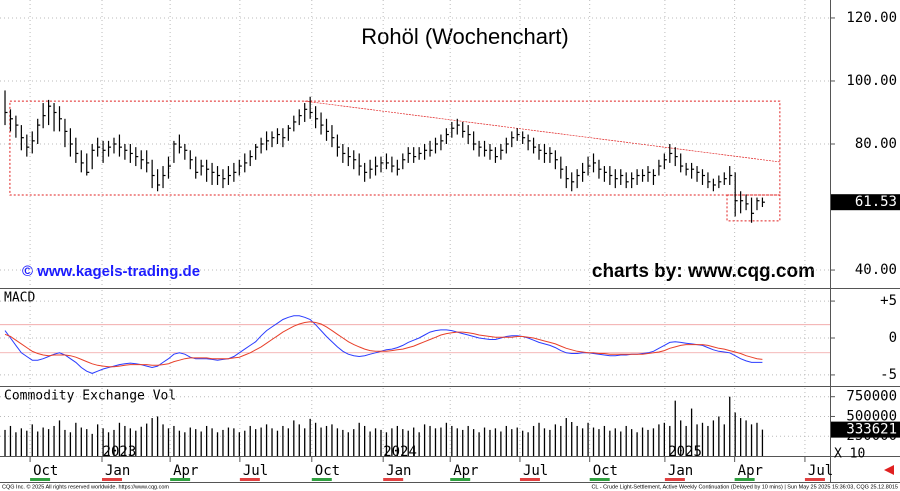  I want to click on y-tick-label: +5, so click(888, 301).